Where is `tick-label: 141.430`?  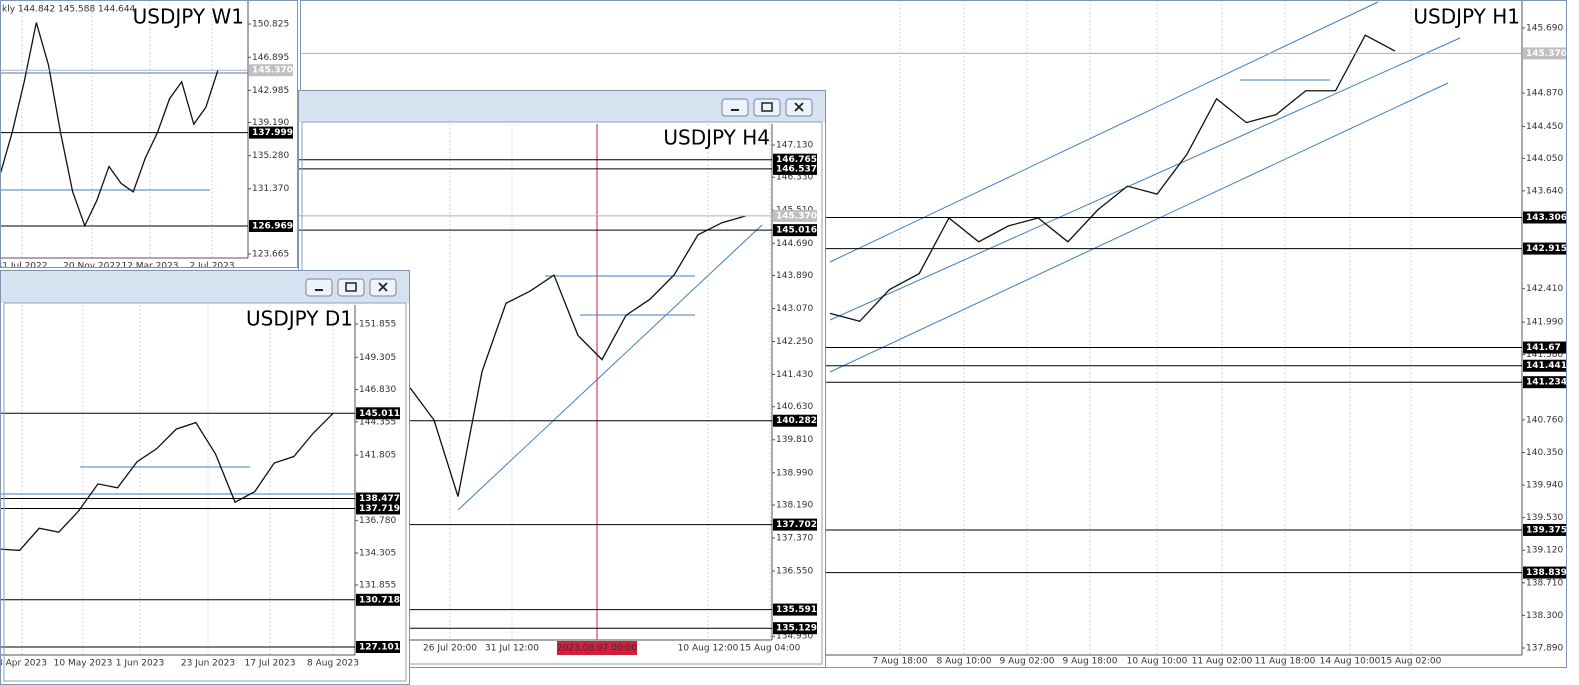 tick-label: 141.430 is located at coordinates (794, 375).